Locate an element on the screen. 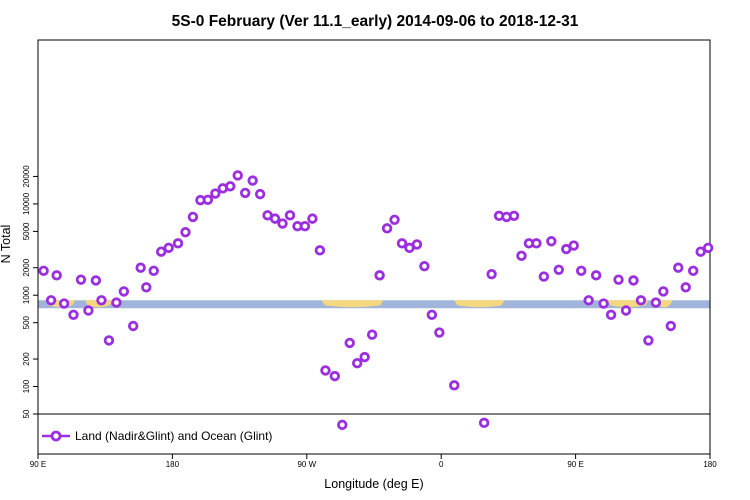  legend: Land (Nadir&Glint) and Ocean (Glint) is located at coordinates (157, 436).